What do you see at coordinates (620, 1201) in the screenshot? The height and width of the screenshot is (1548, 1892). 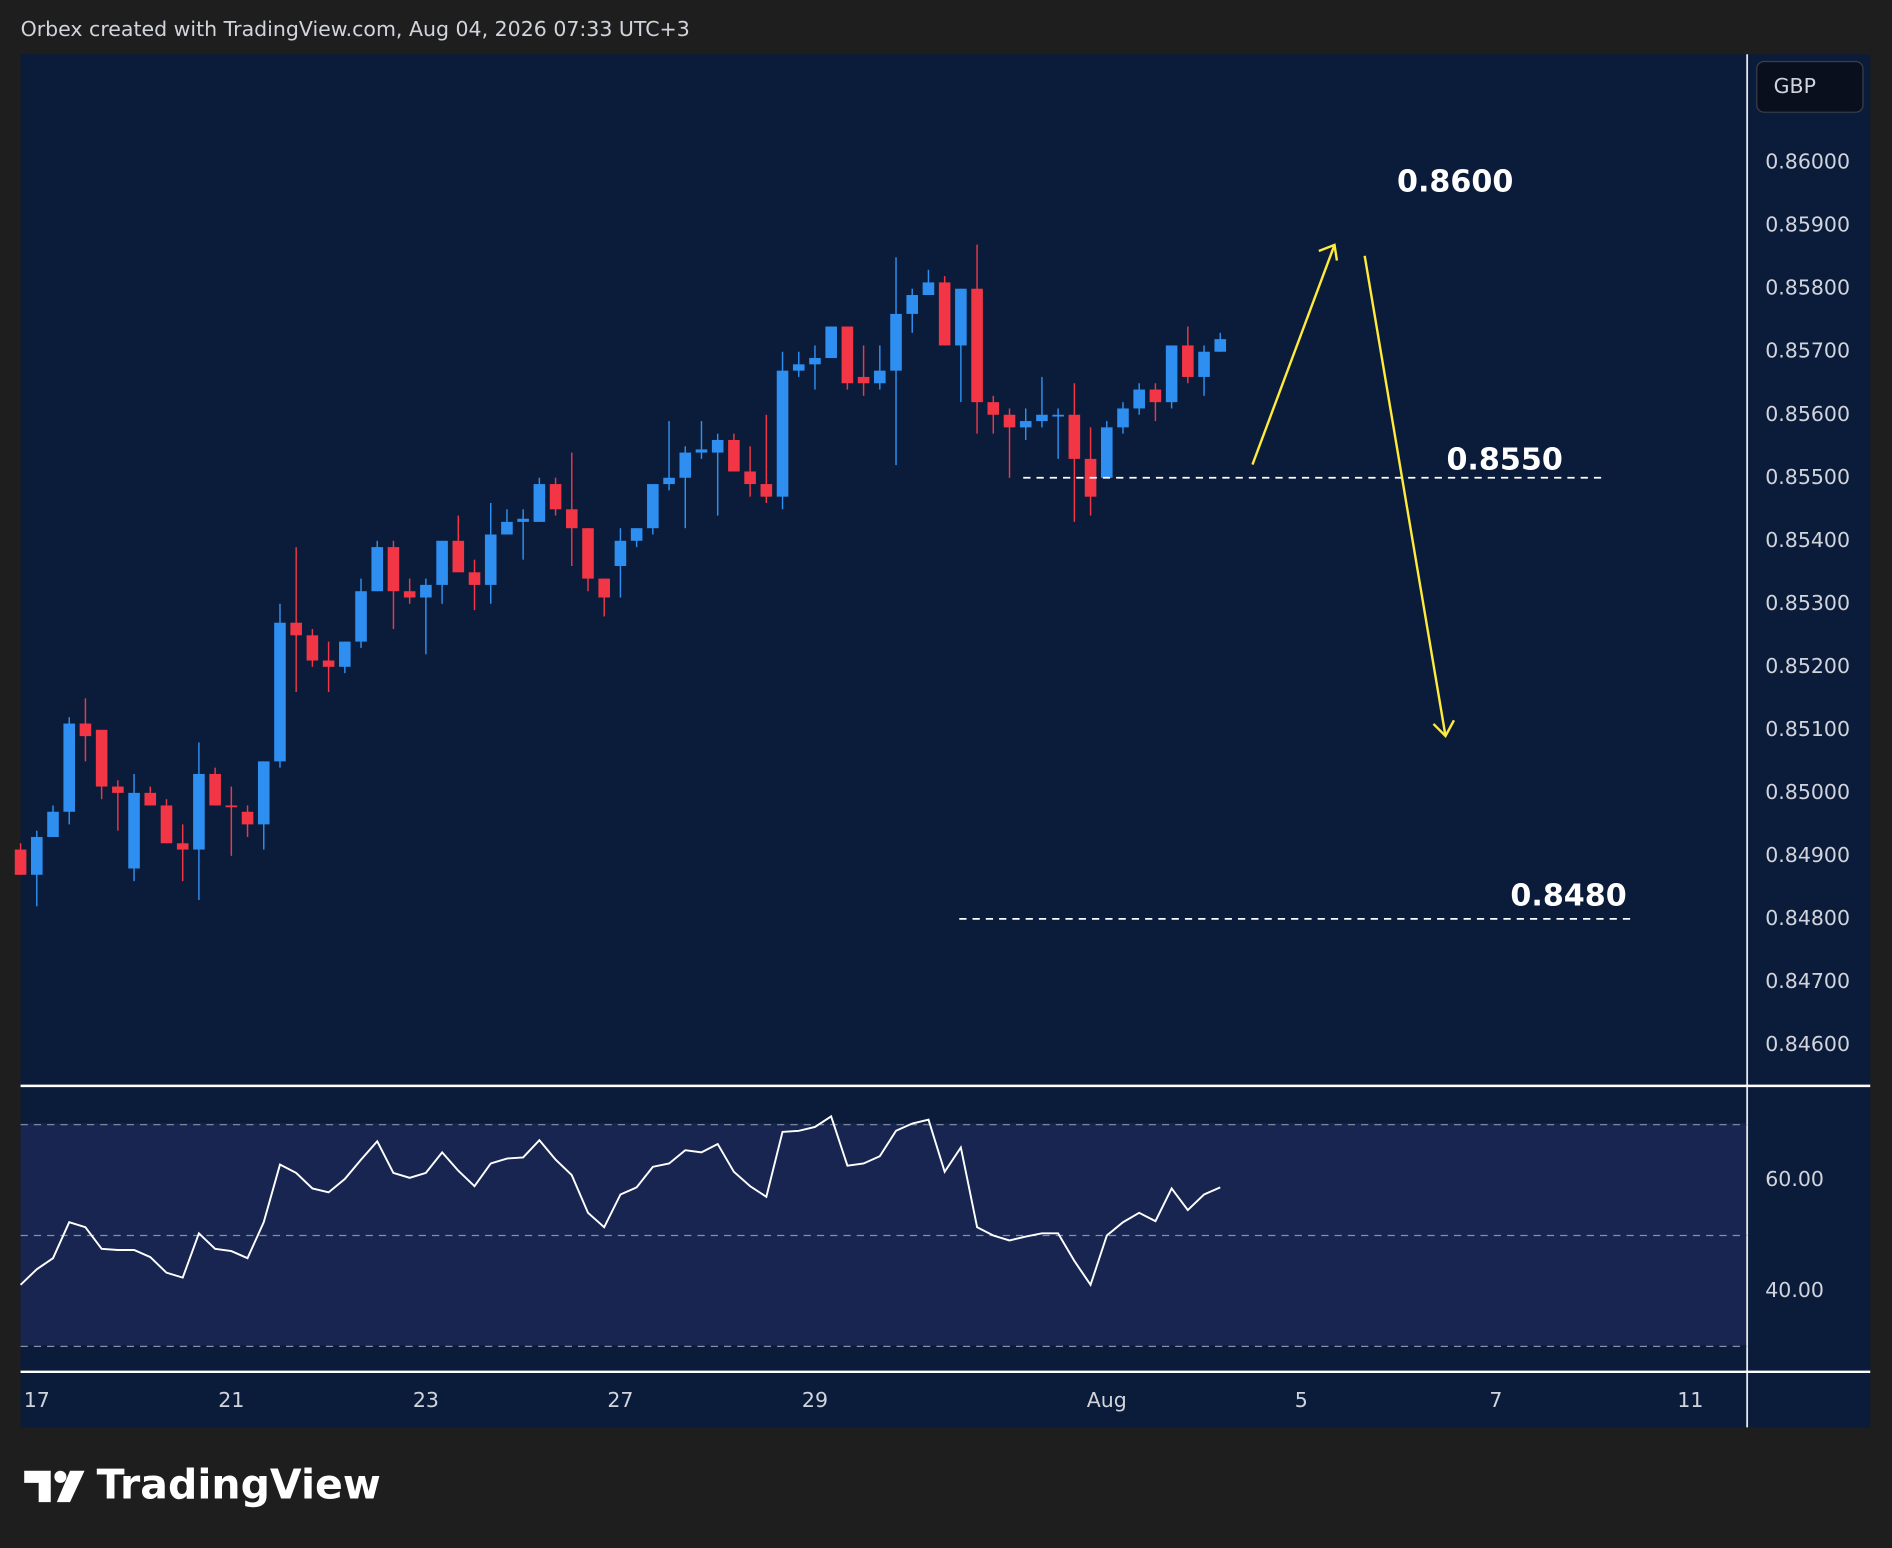 I see `rsi-line` at bounding box center [620, 1201].